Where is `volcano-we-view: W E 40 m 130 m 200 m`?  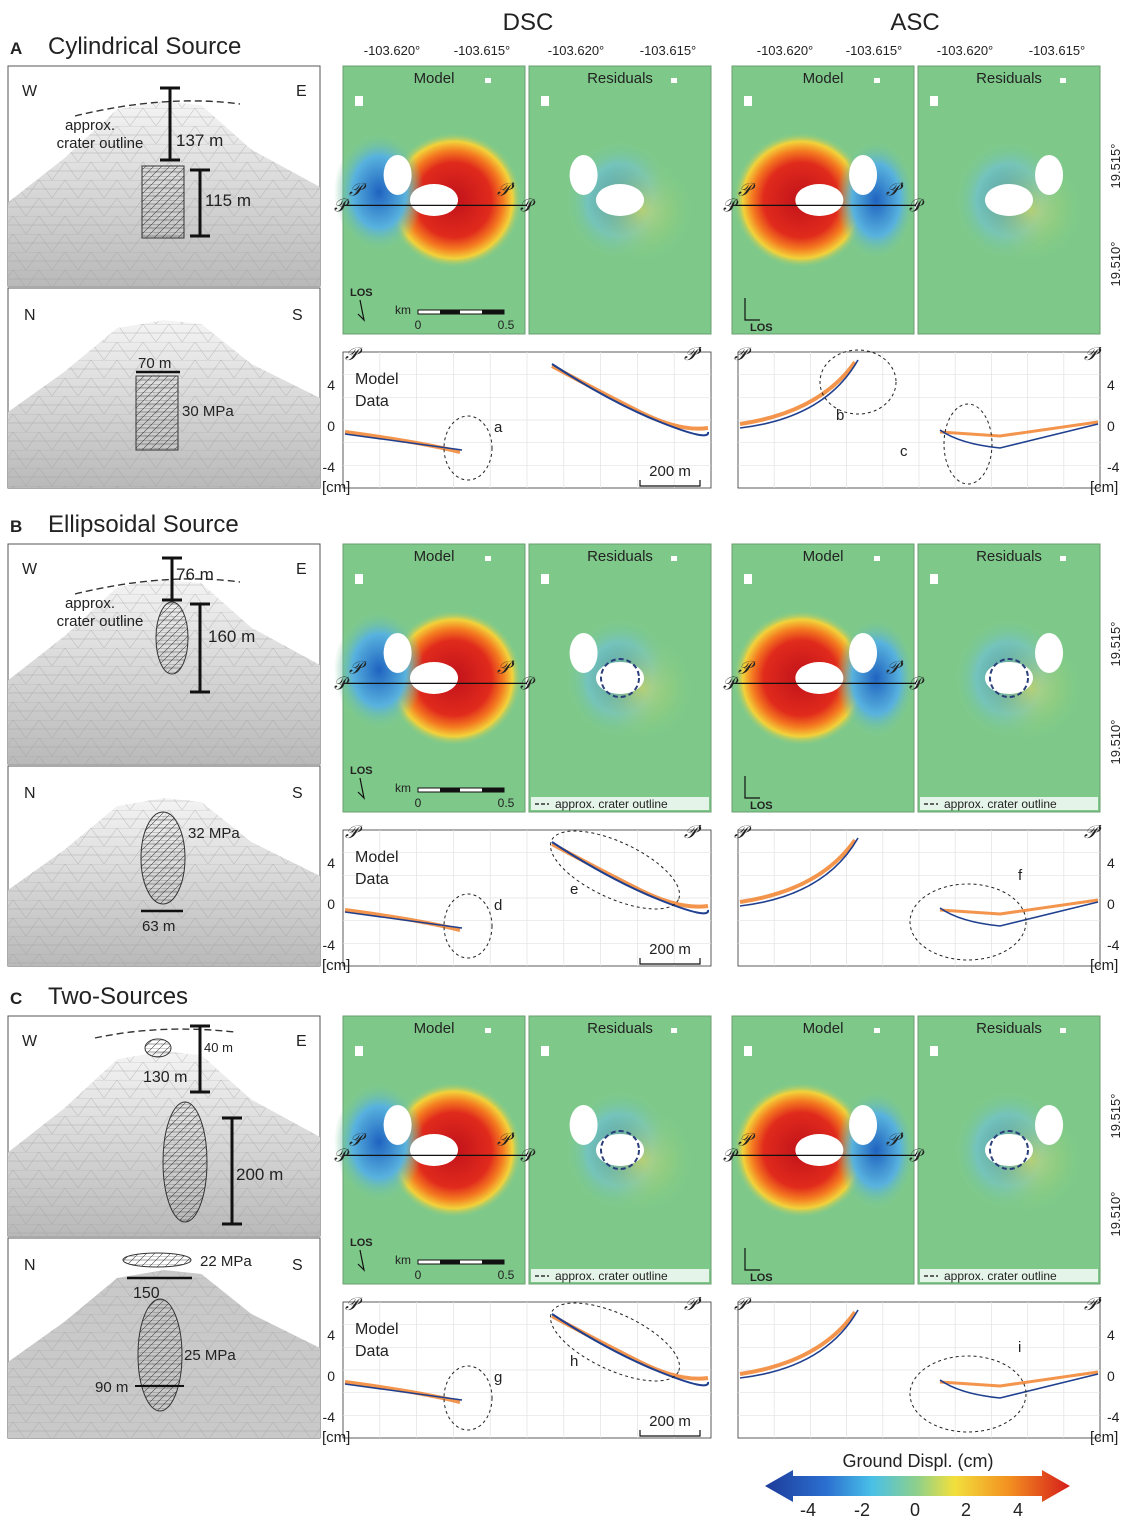 volcano-we-view: W E 40 m 130 m 200 m is located at coordinates (164, 1126).